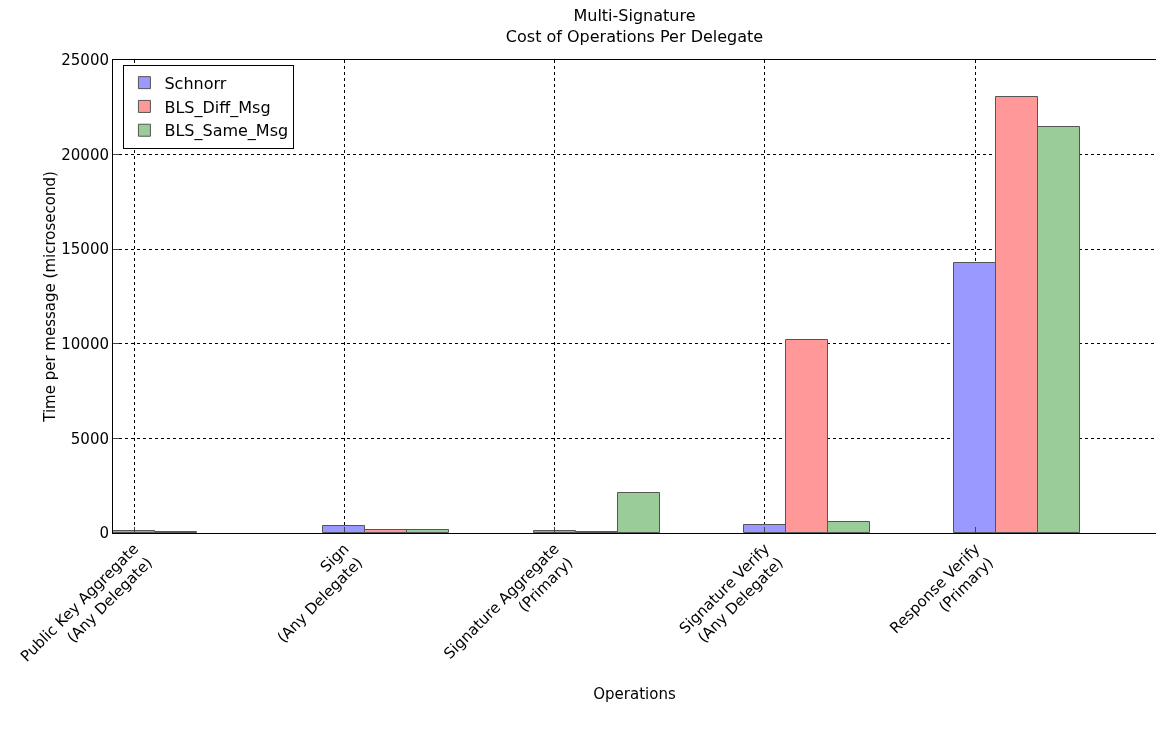 The height and width of the screenshot is (755, 1156). Describe the element at coordinates (217, 107) in the screenshot. I see `legend-label: BLS_Diff_Msg` at that location.